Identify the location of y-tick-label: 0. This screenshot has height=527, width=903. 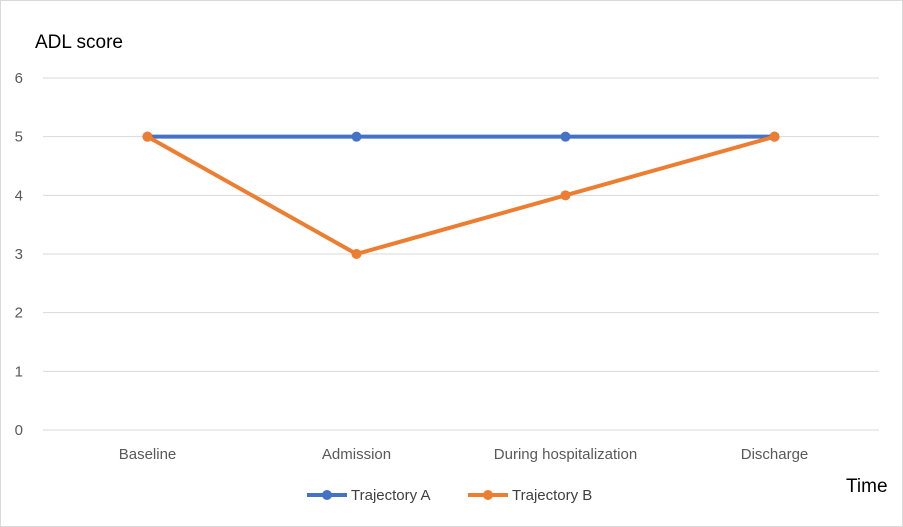
(19, 430).